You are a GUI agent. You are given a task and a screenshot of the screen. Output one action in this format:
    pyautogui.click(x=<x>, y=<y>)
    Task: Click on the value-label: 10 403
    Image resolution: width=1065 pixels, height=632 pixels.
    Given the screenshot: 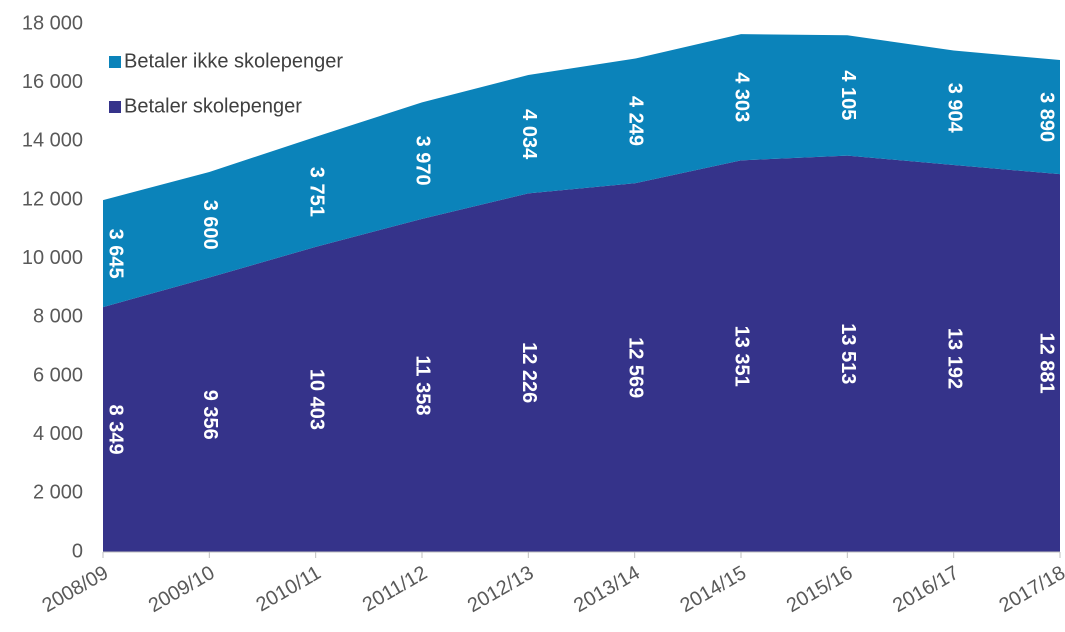 What is the action you would take?
    pyautogui.click(x=316, y=399)
    